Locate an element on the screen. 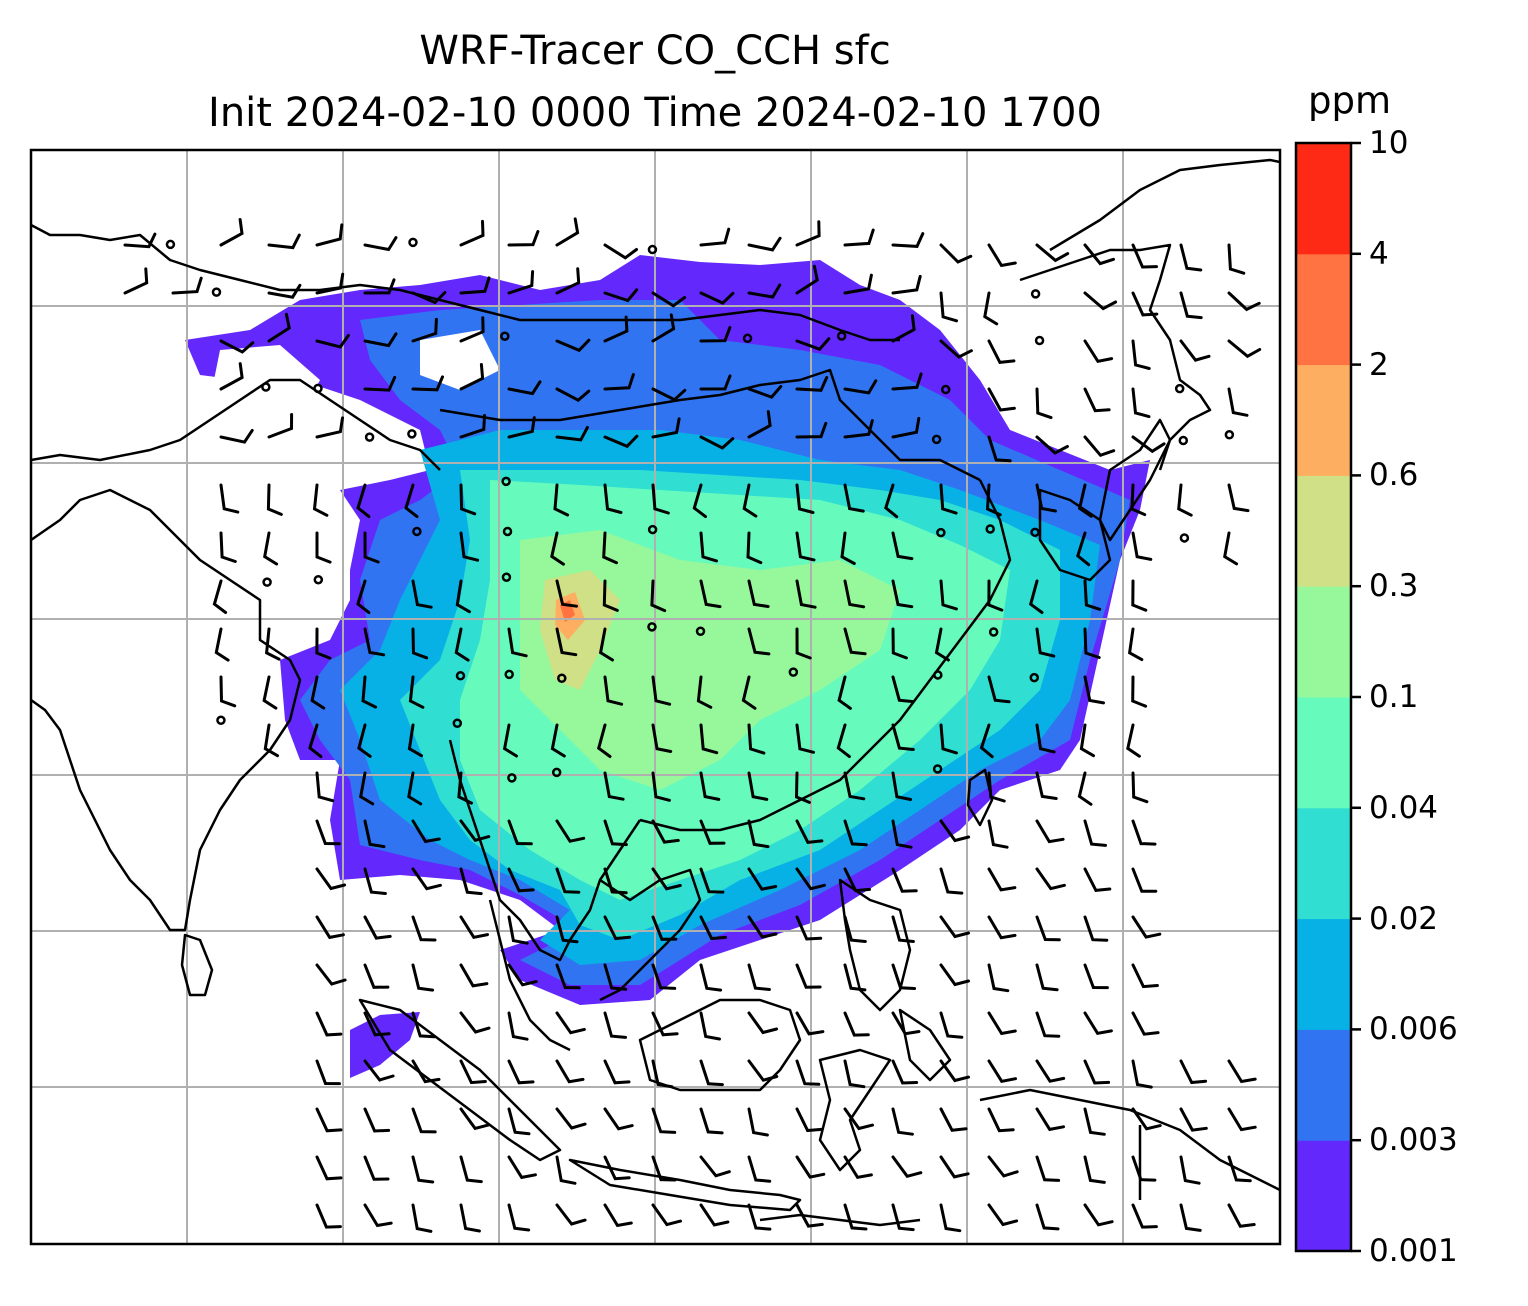  himalaya-border is located at coordinates (236, 424).